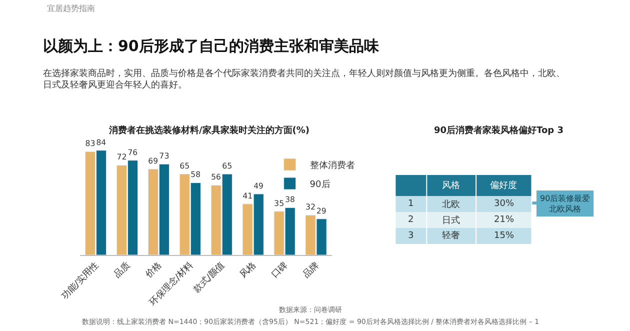  Describe the element at coordinates (320, 184) in the screenshot. I see `legend-label: 90后` at that location.